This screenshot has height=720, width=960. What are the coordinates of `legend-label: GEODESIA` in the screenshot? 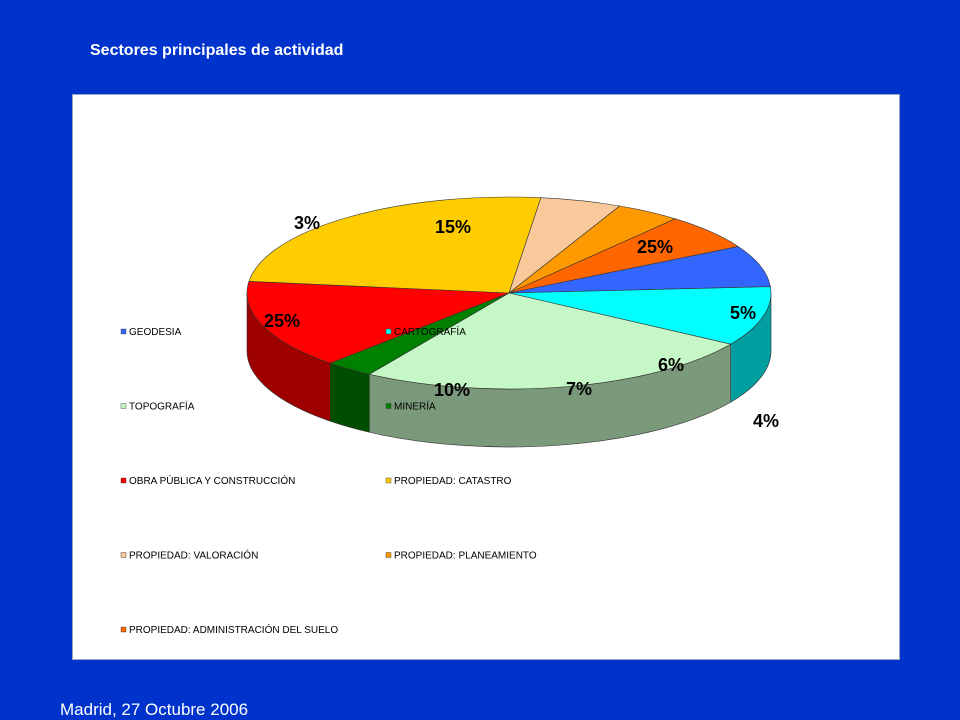 It's located at (155, 332).